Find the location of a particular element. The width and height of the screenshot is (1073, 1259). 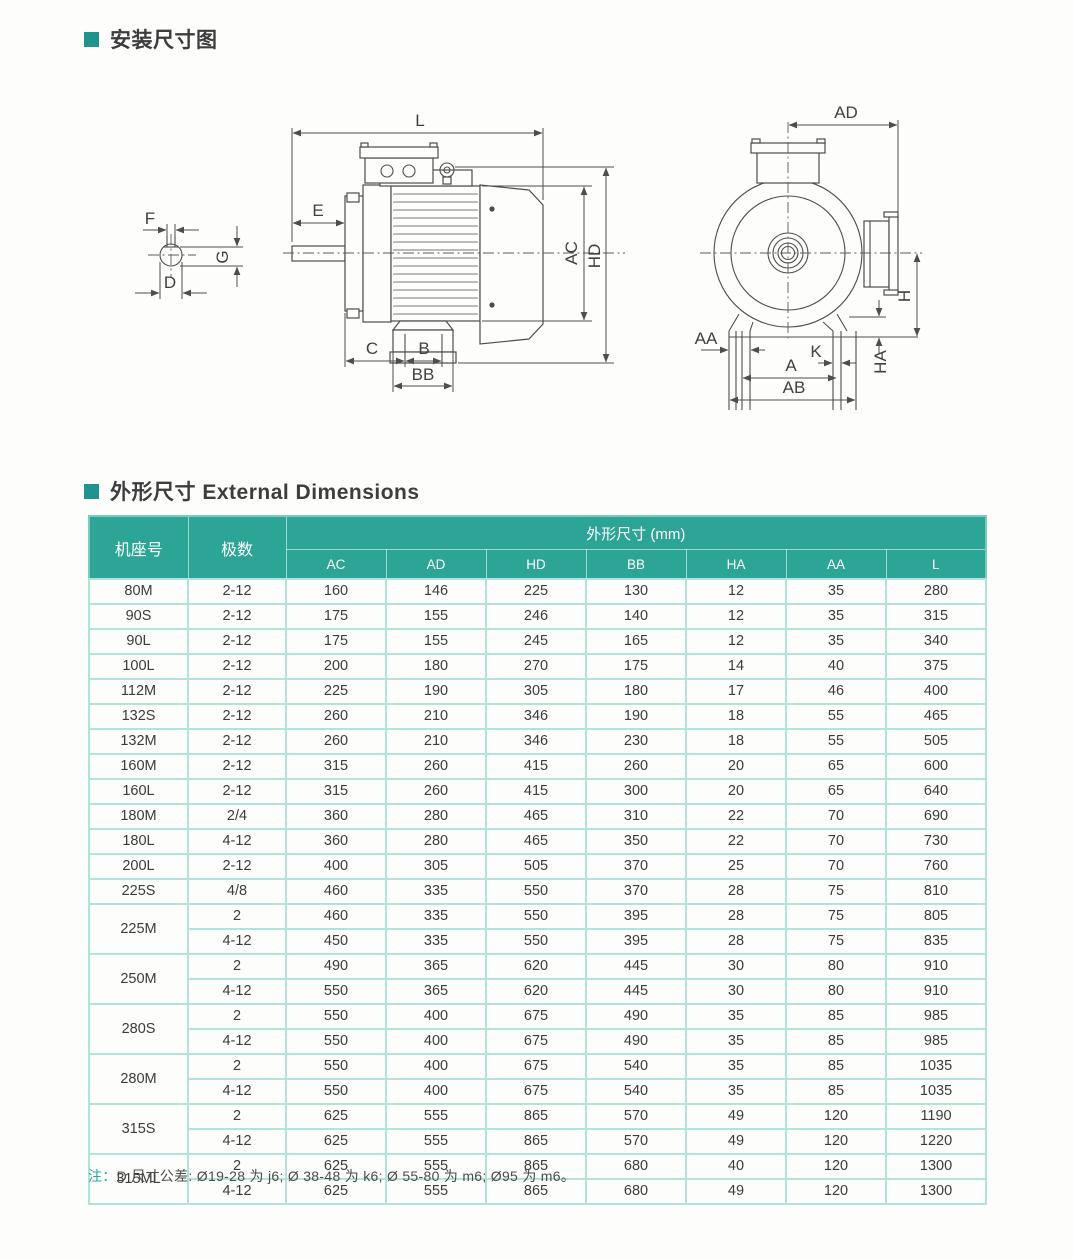

dim-label-l: L is located at coordinates (419, 120).